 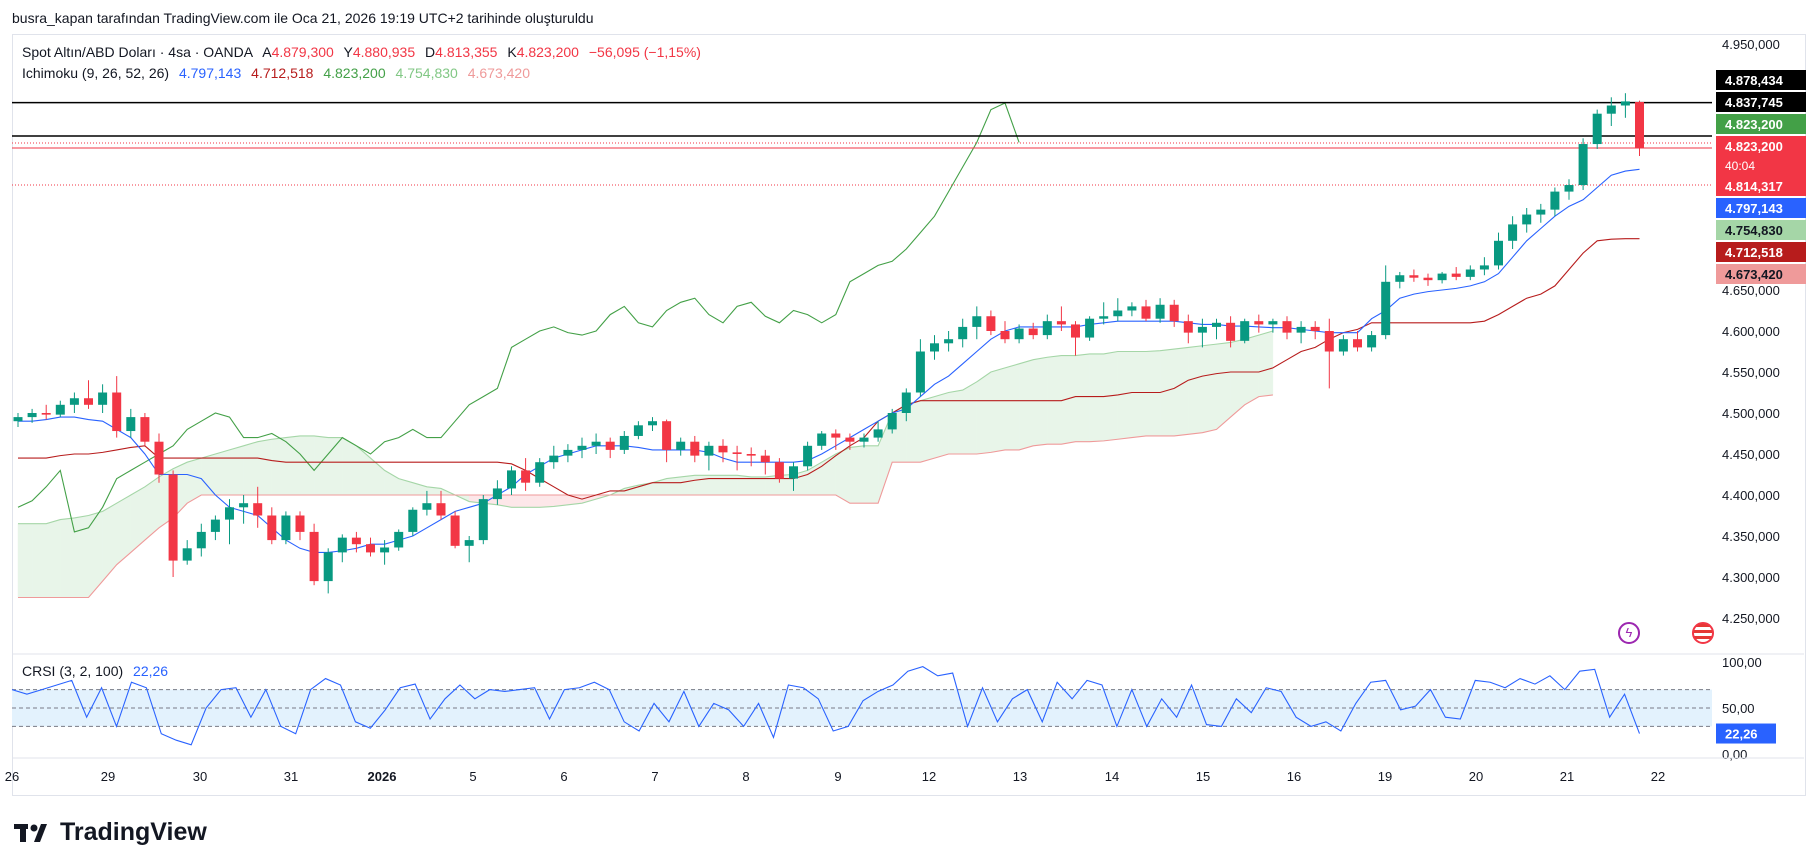 I want to click on x-tick-label: 20, so click(x=1476, y=776).